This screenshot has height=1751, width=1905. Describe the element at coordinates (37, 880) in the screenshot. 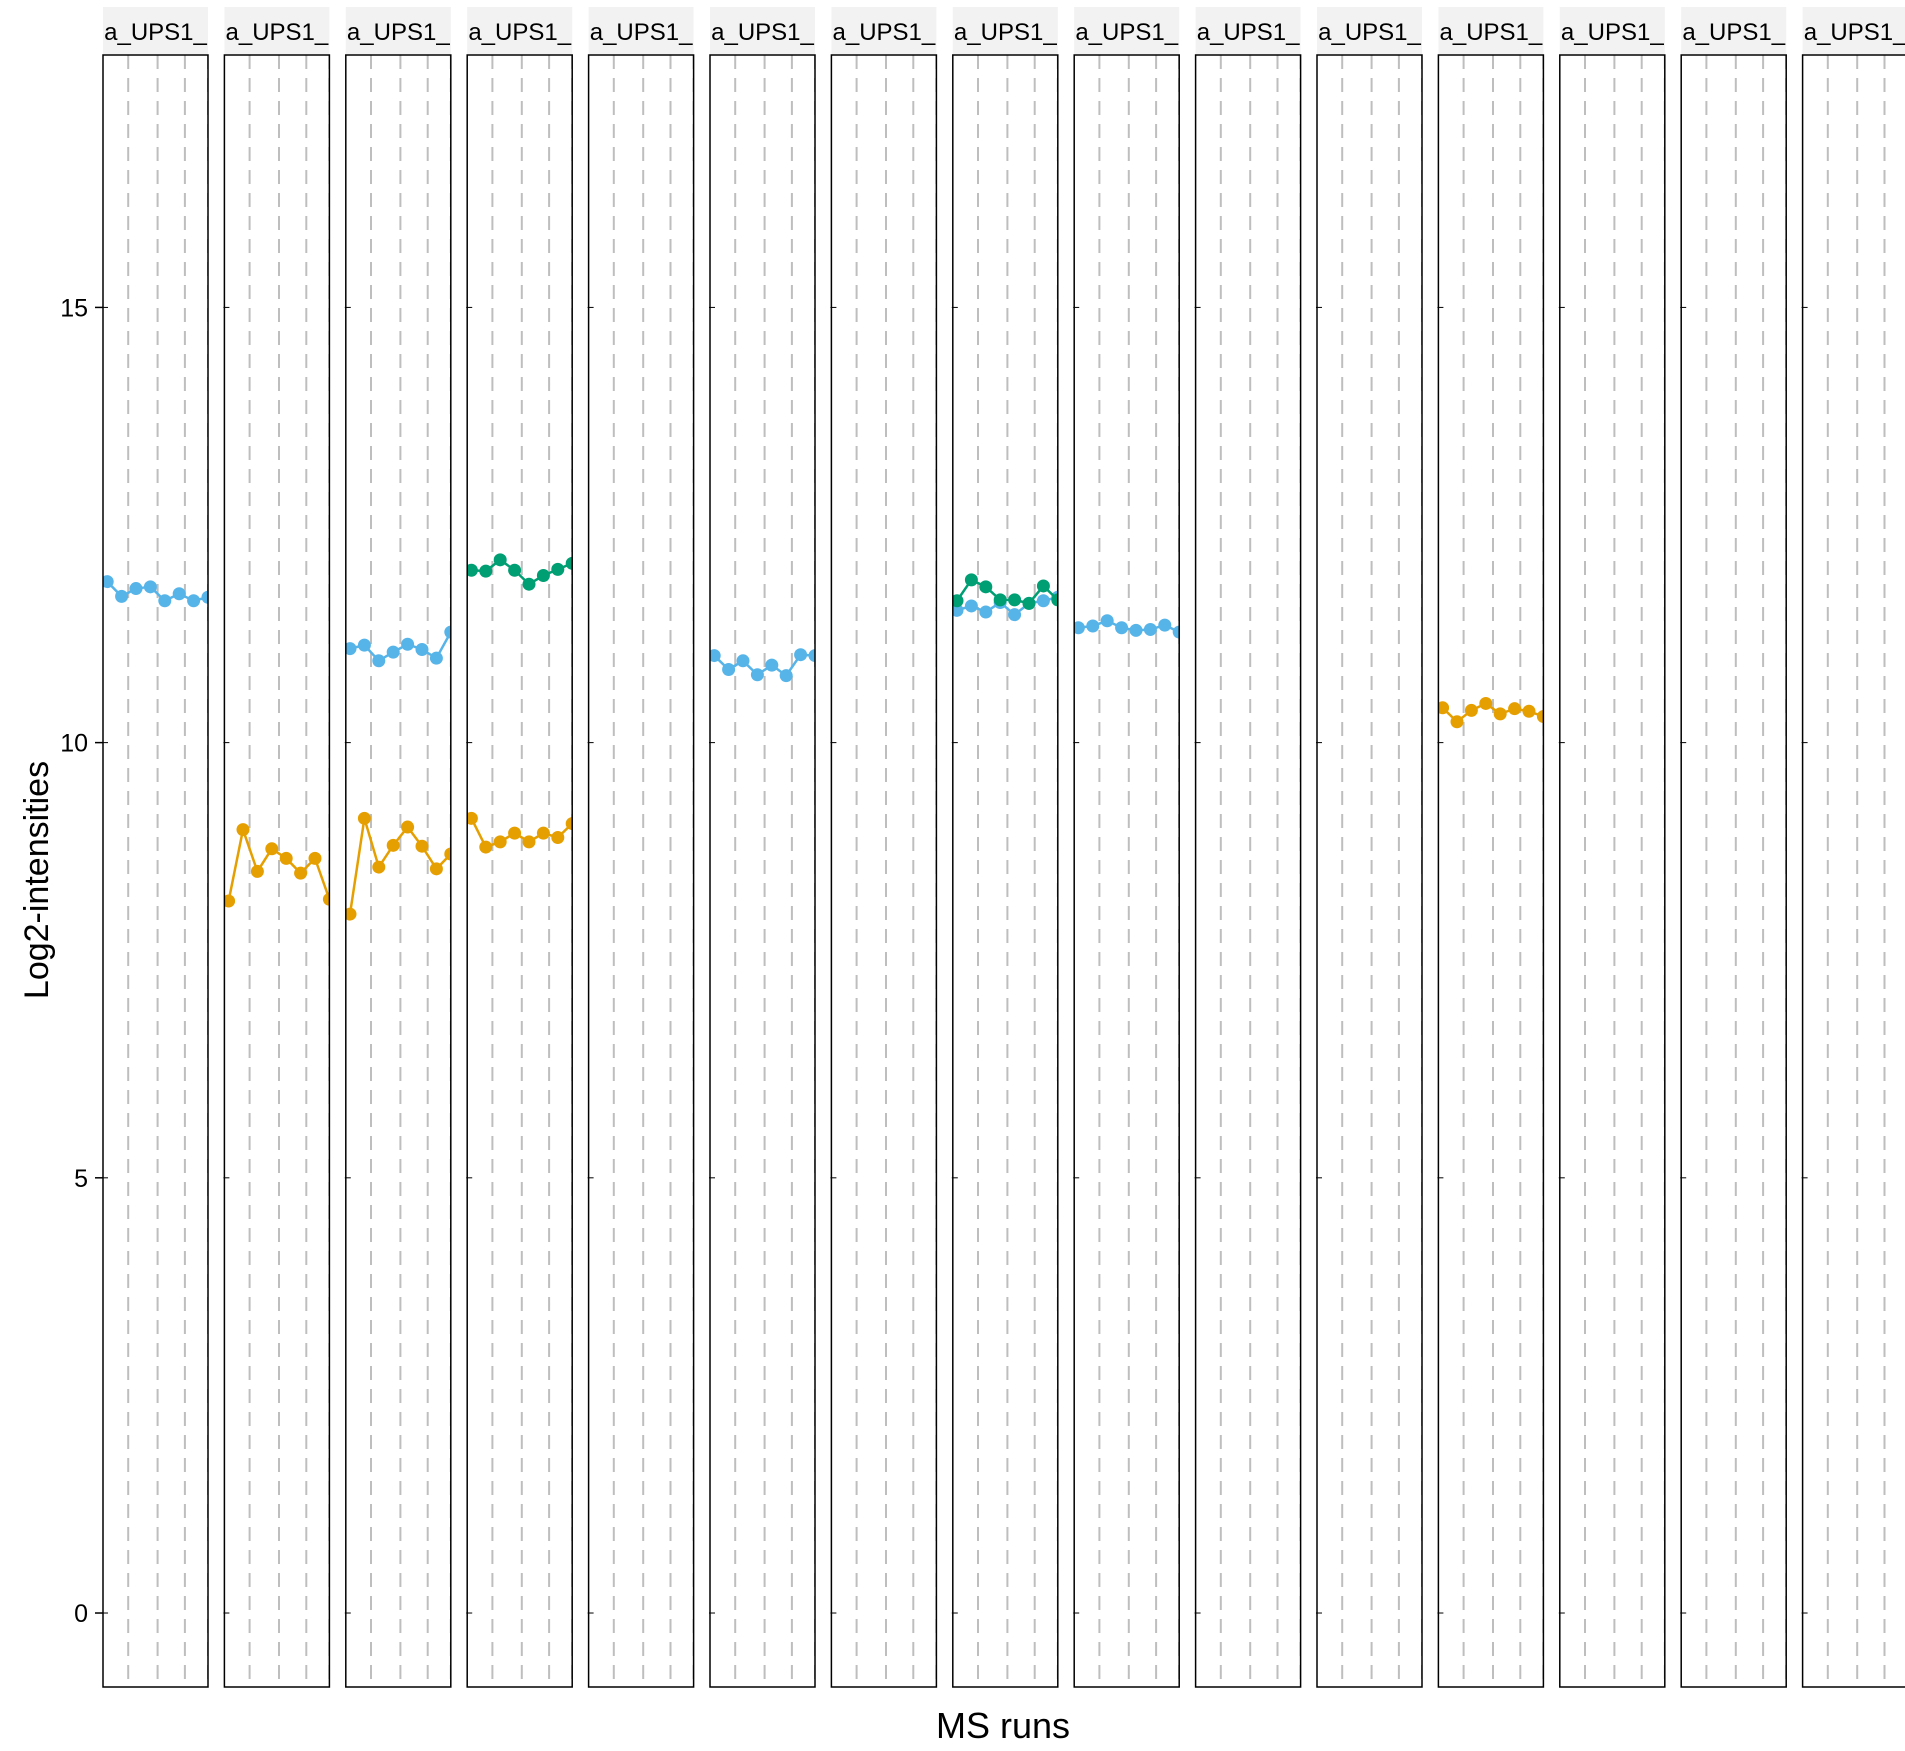

I see `y-axis-title: Log2-intensities` at that location.